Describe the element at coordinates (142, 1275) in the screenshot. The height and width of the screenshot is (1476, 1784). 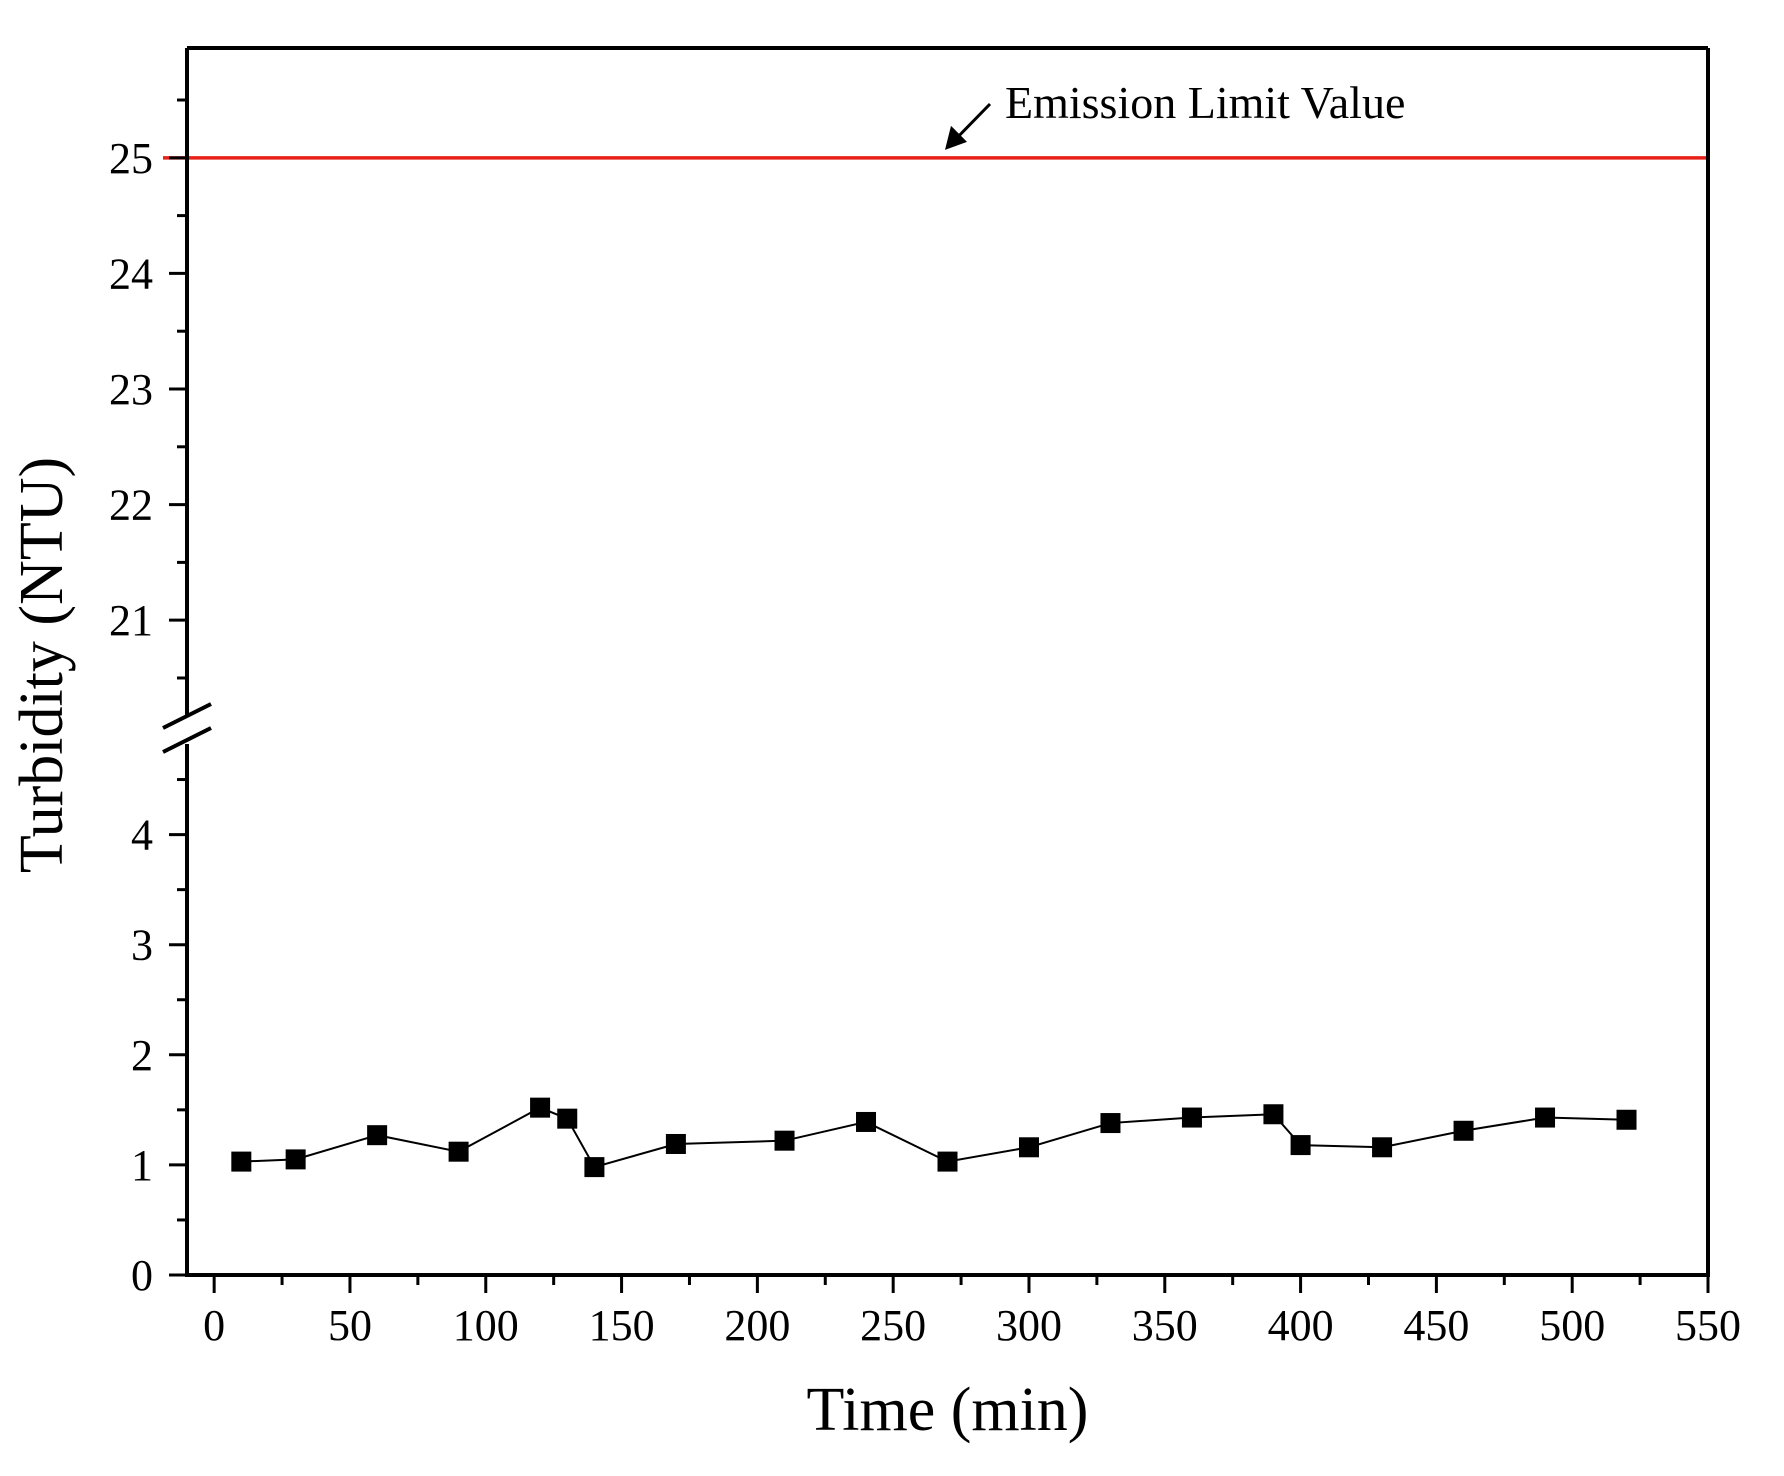
I see `y-tick-label: 0` at that location.